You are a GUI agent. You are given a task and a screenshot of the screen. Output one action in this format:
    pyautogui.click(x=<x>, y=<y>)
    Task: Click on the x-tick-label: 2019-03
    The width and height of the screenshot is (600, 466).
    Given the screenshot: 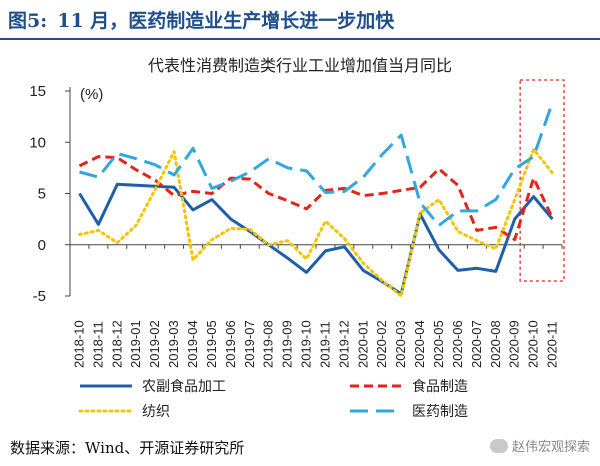 What is the action you would take?
    pyautogui.click(x=173, y=344)
    